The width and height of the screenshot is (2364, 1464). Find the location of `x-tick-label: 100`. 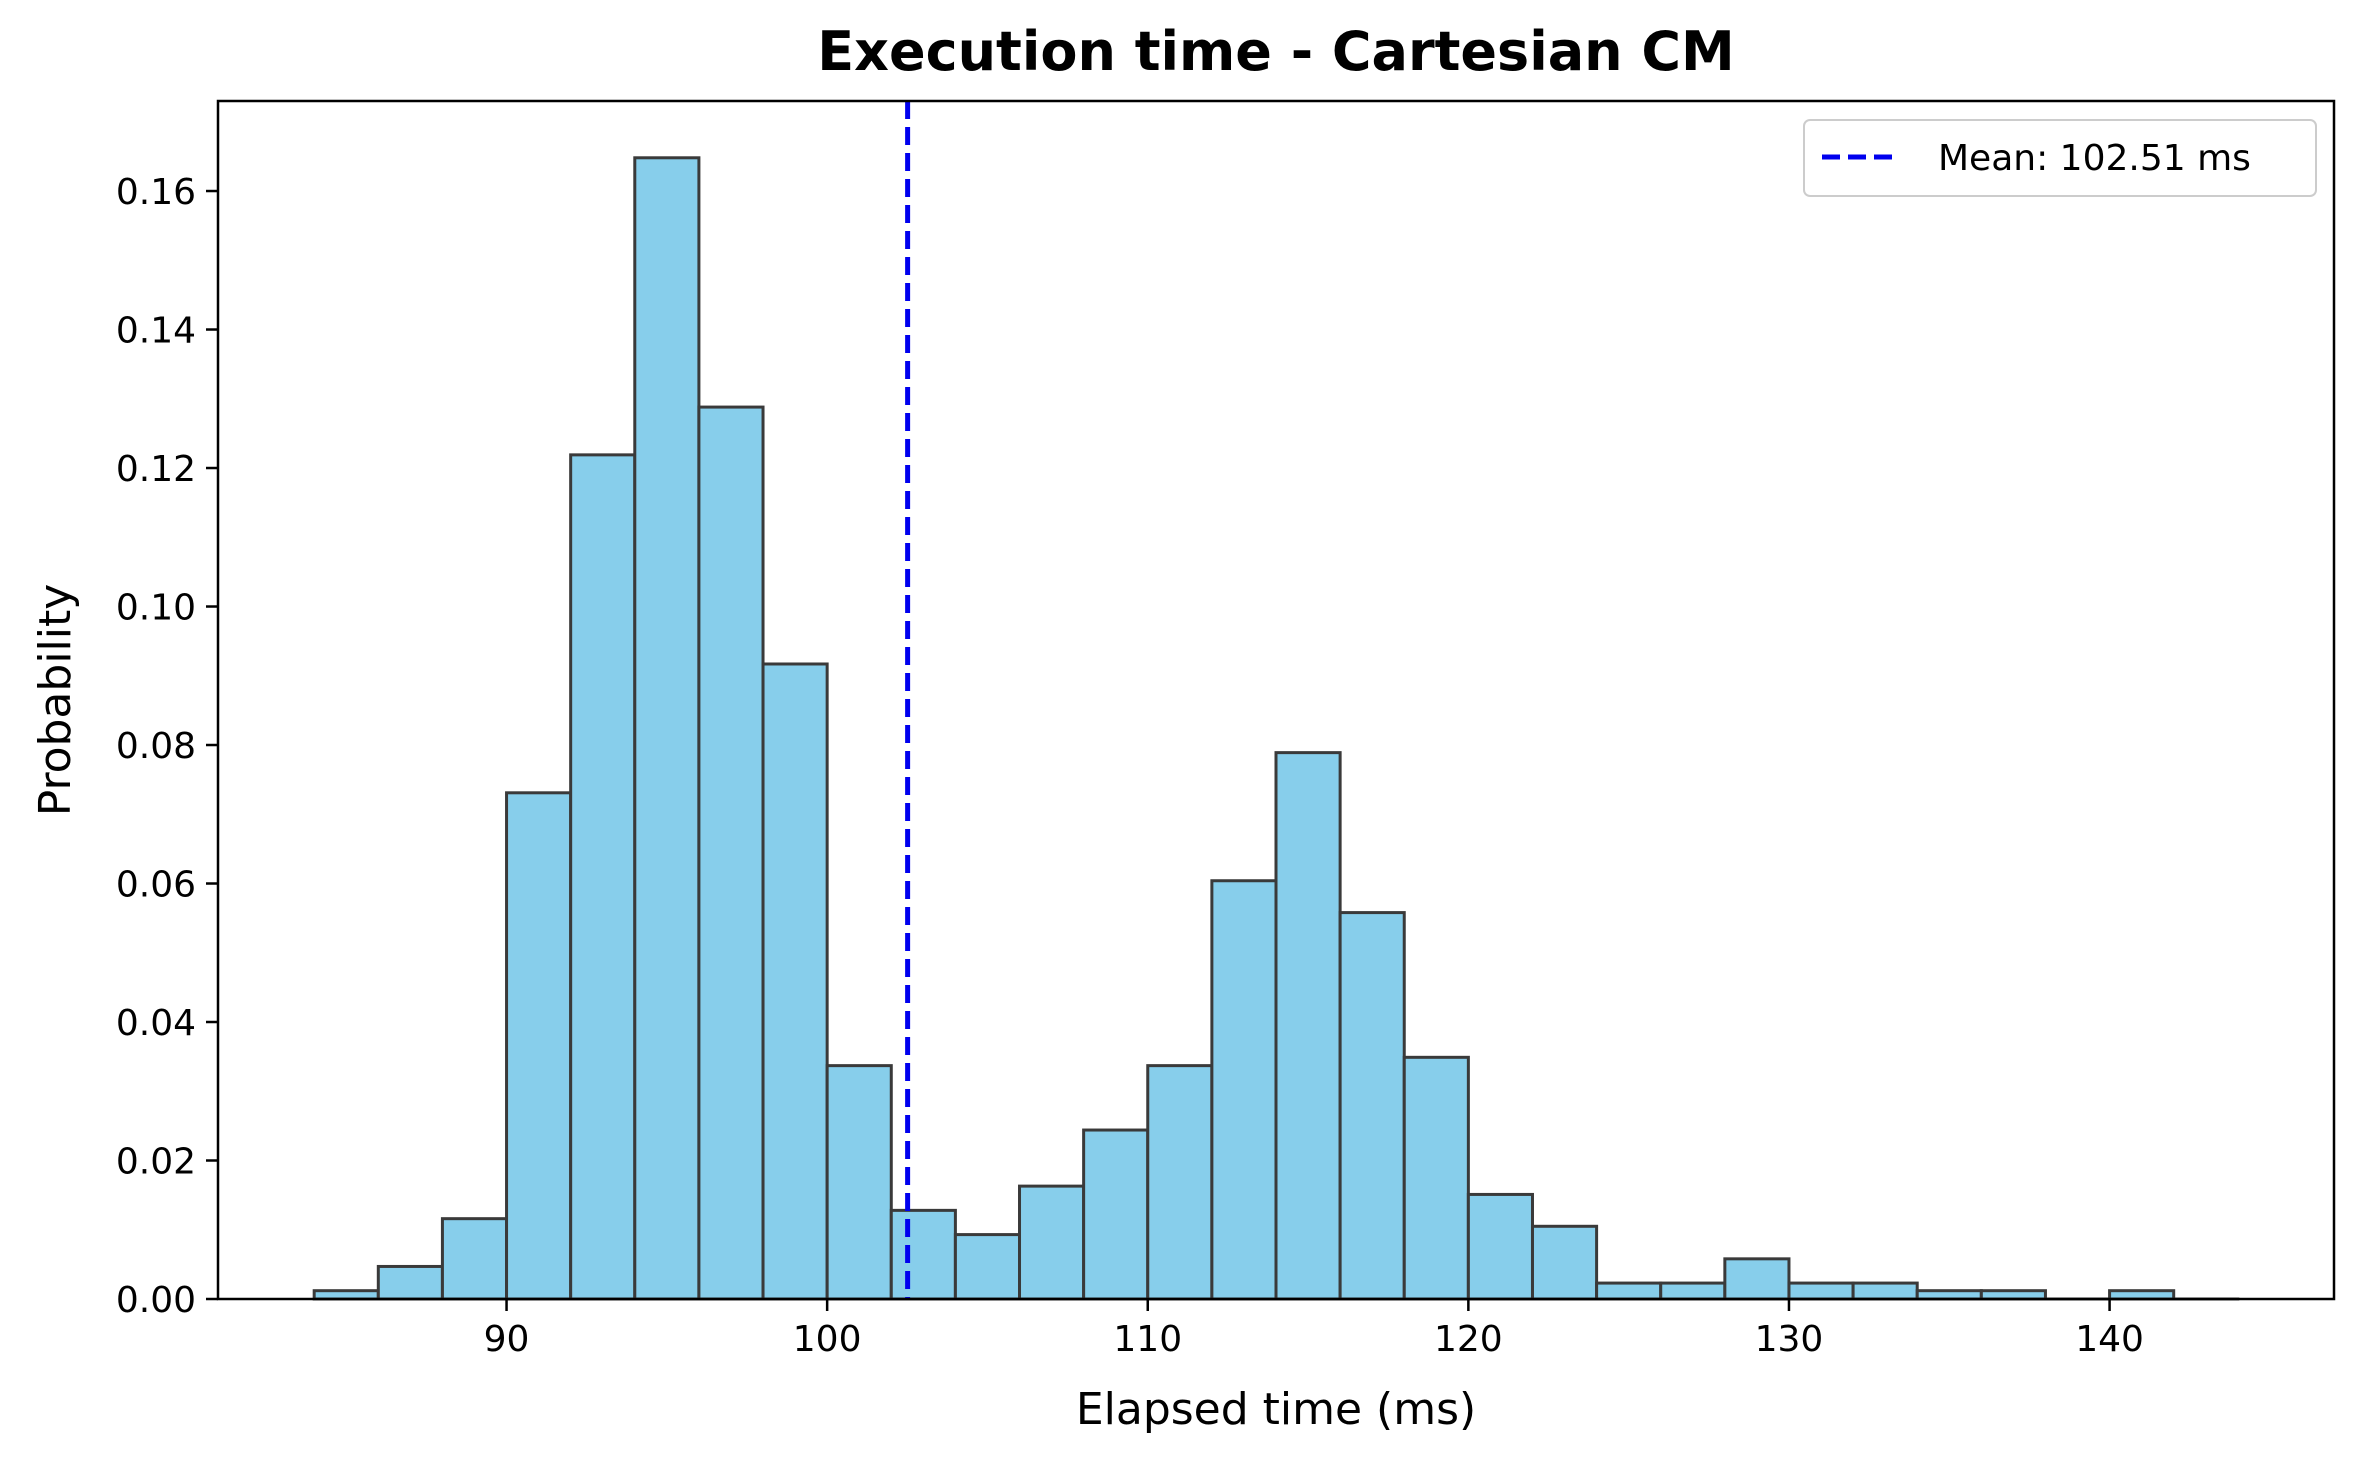

x-tick-label: 100 is located at coordinates (827, 1339).